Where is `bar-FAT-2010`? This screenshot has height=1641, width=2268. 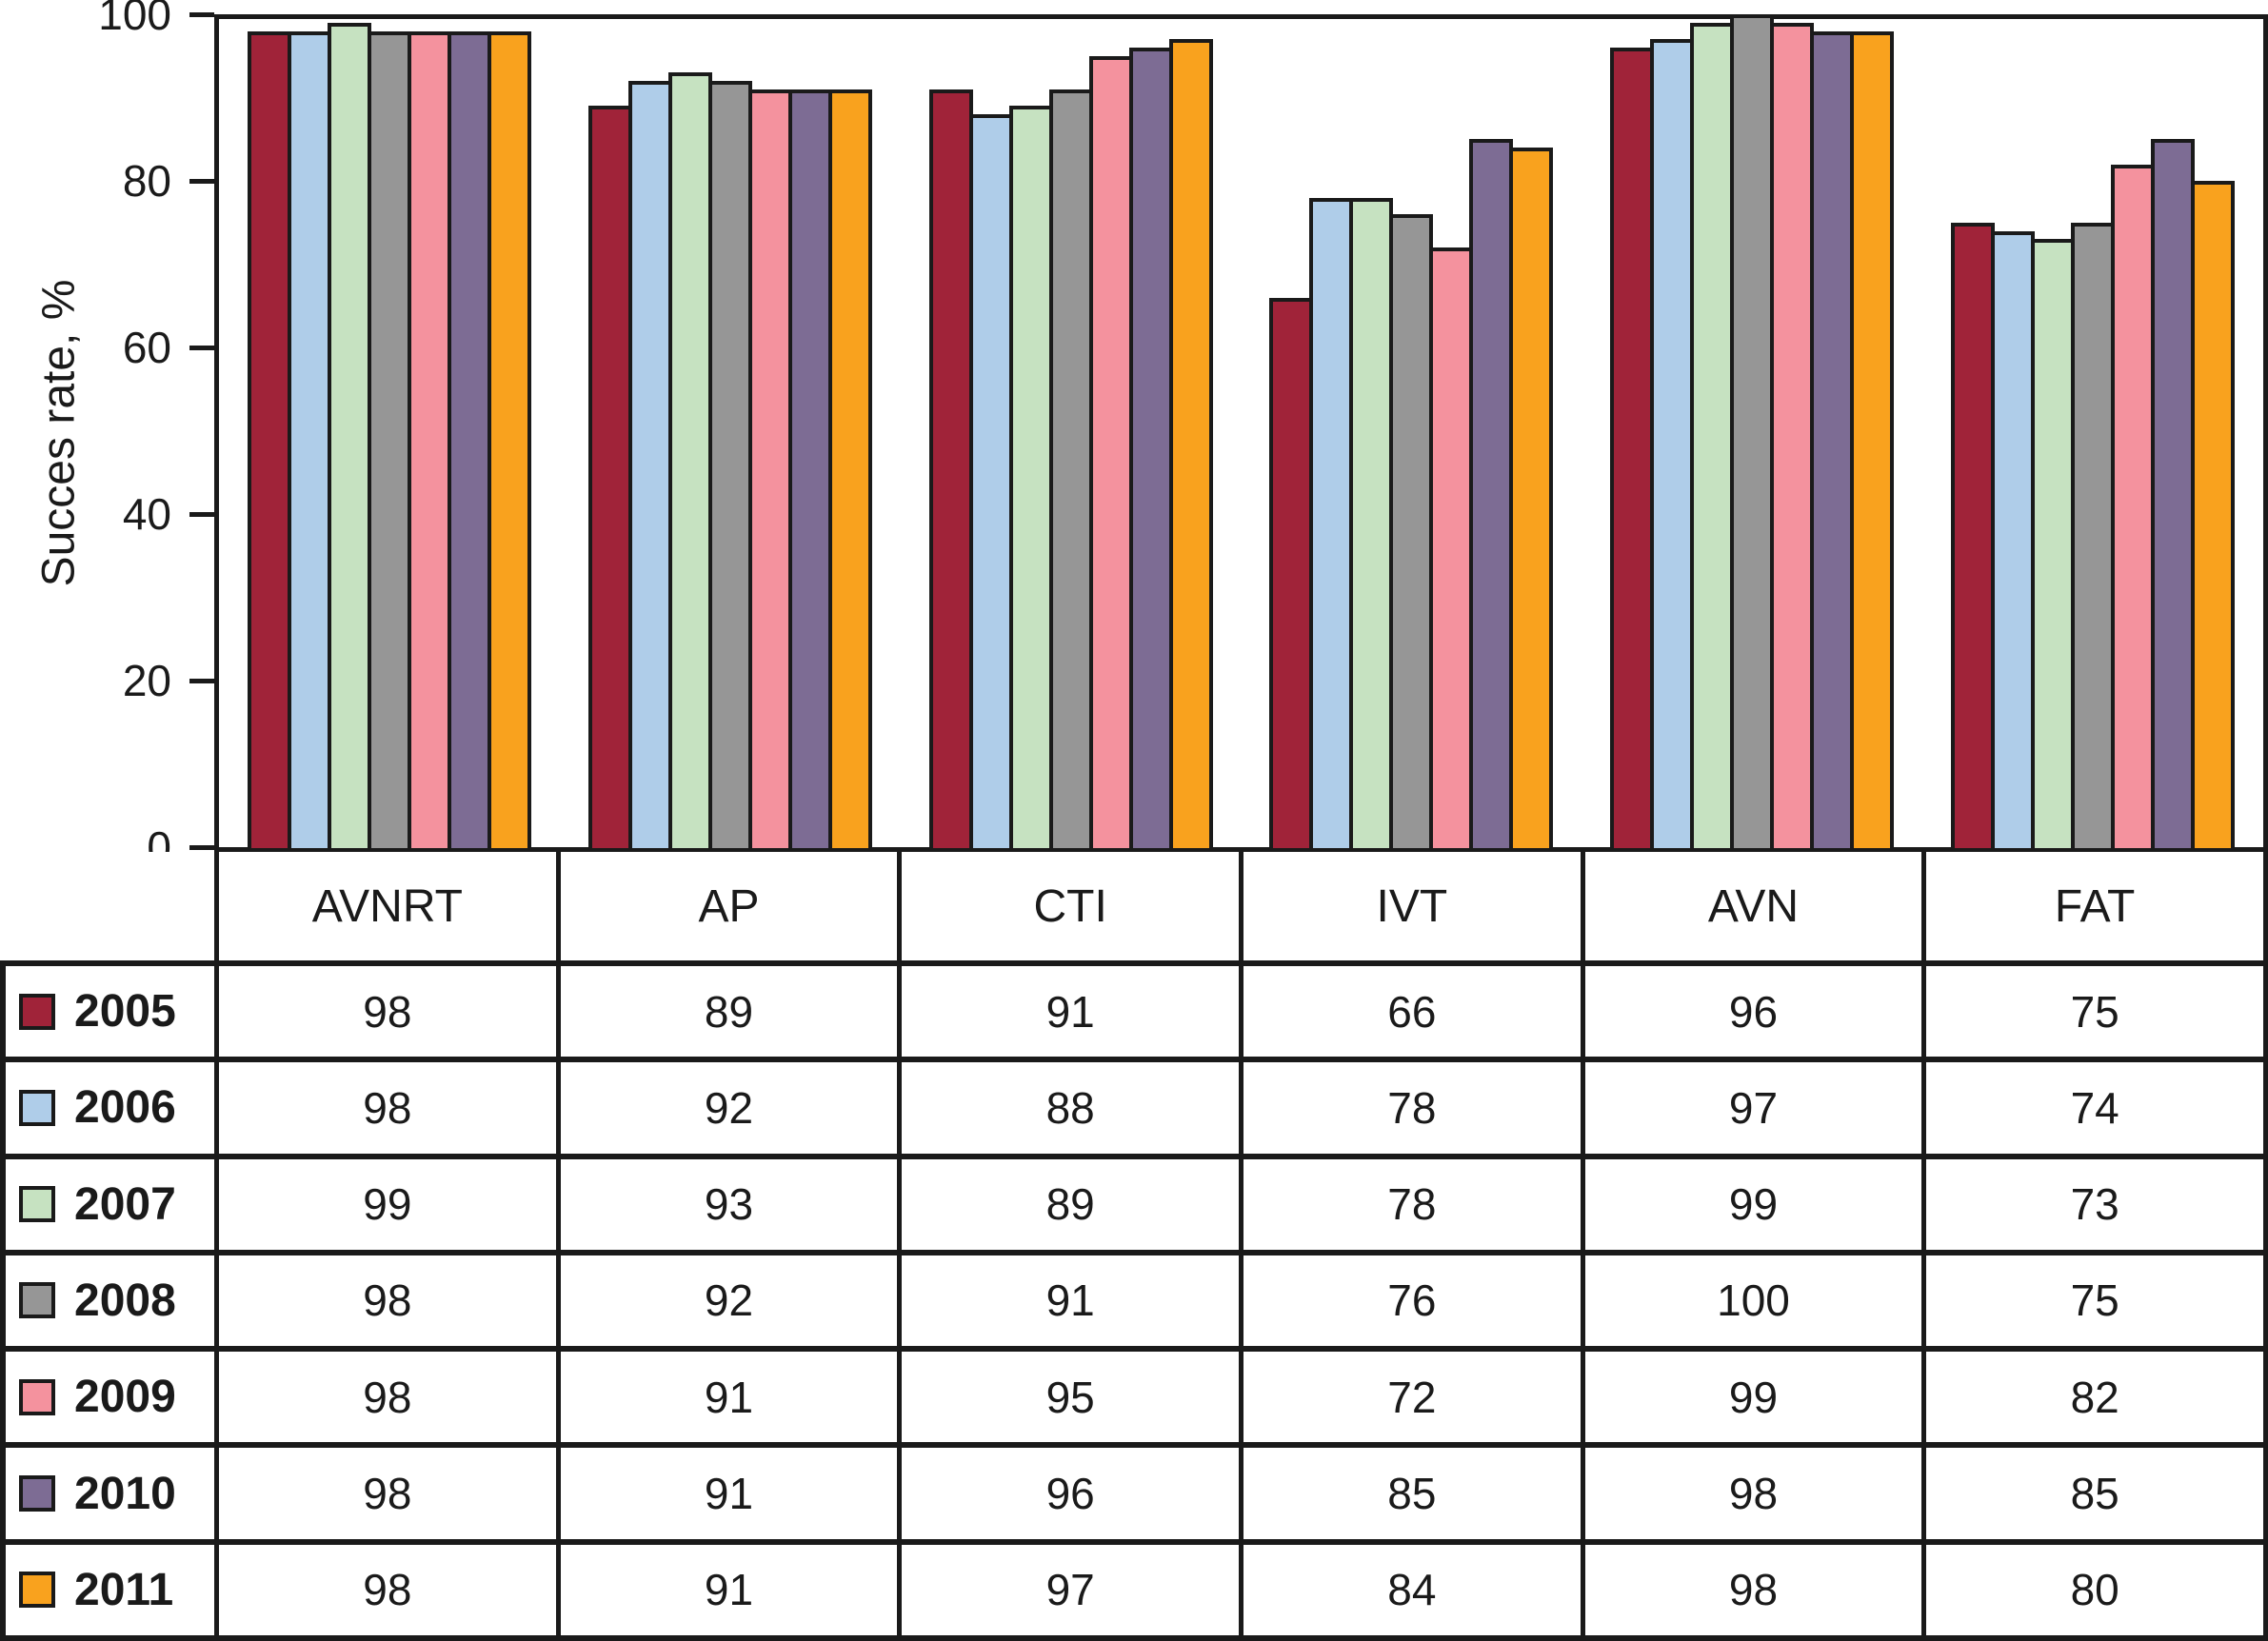
bar-FAT-2010 is located at coordinates (2173, 496).